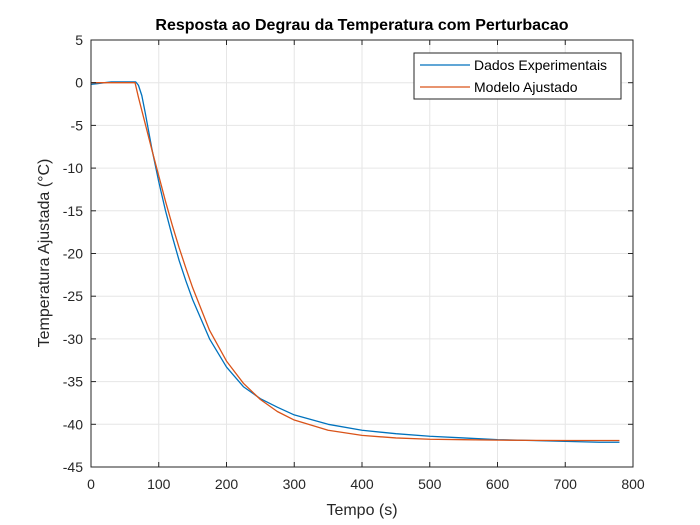  Describe the element at coordinates (77, 125) in the screenshot. I see `y-tick-label: -5` at that location.